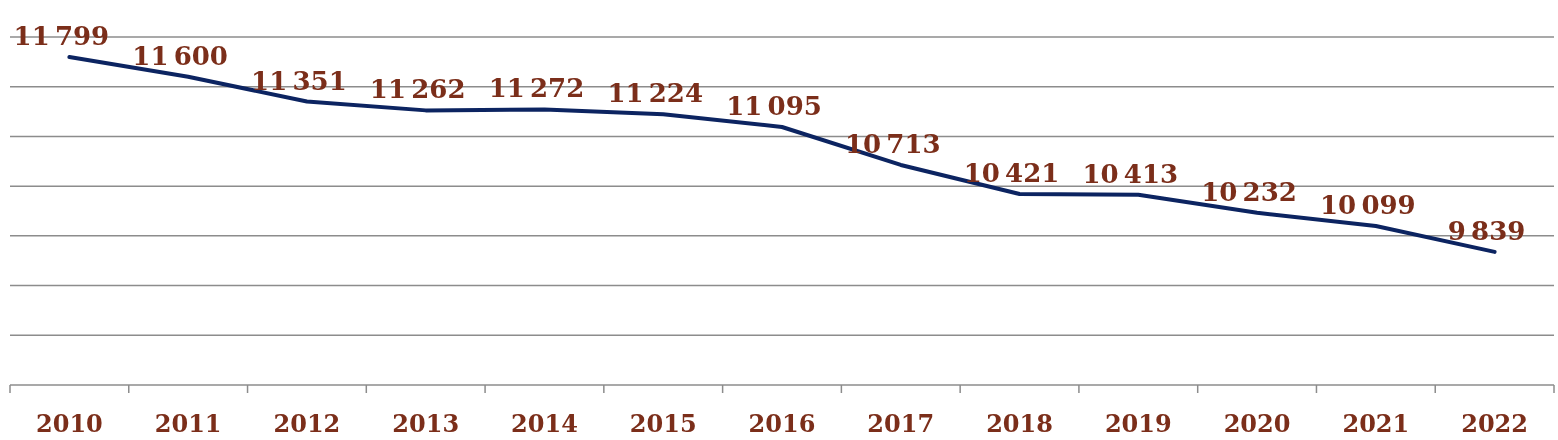 The image size is (1558, 440). Describe the element at coordinates (1495, 423) in the screenshot. I see `x-tick-label: 2022` at that location.